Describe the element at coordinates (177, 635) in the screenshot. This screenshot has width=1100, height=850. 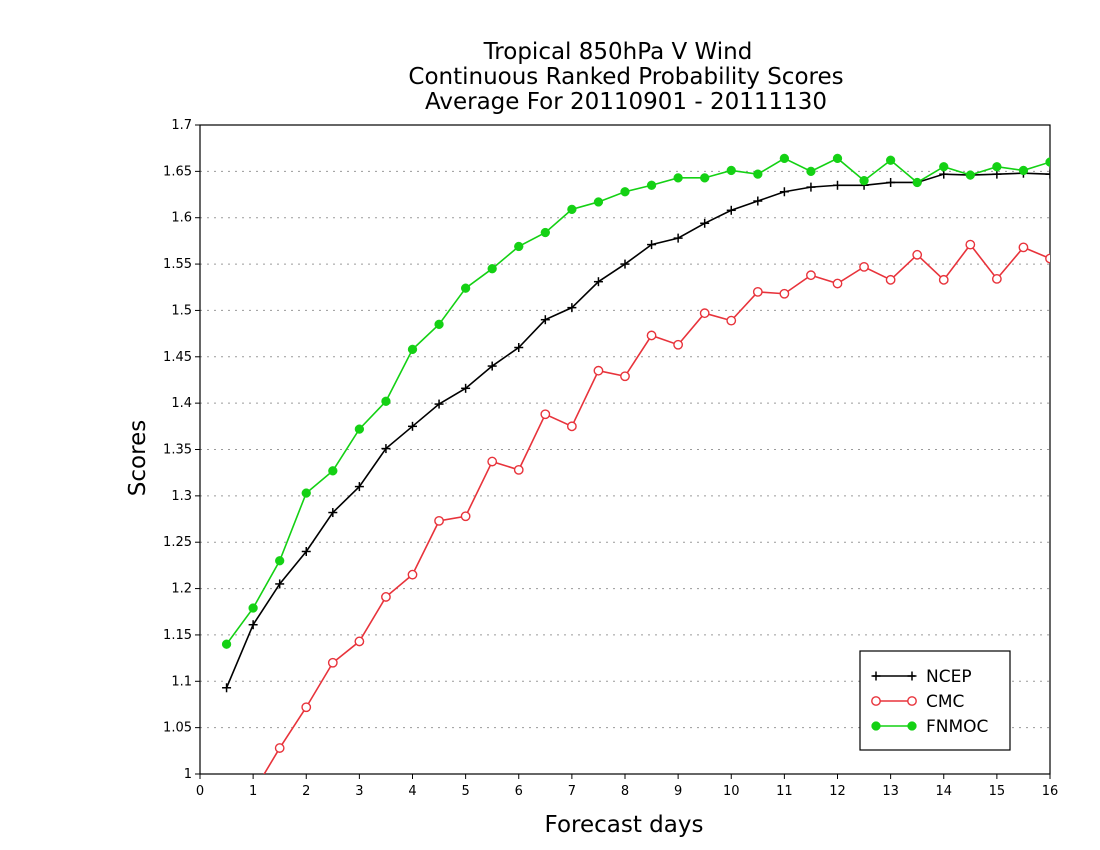
I see `y-tick-label: 1.15` at that location.